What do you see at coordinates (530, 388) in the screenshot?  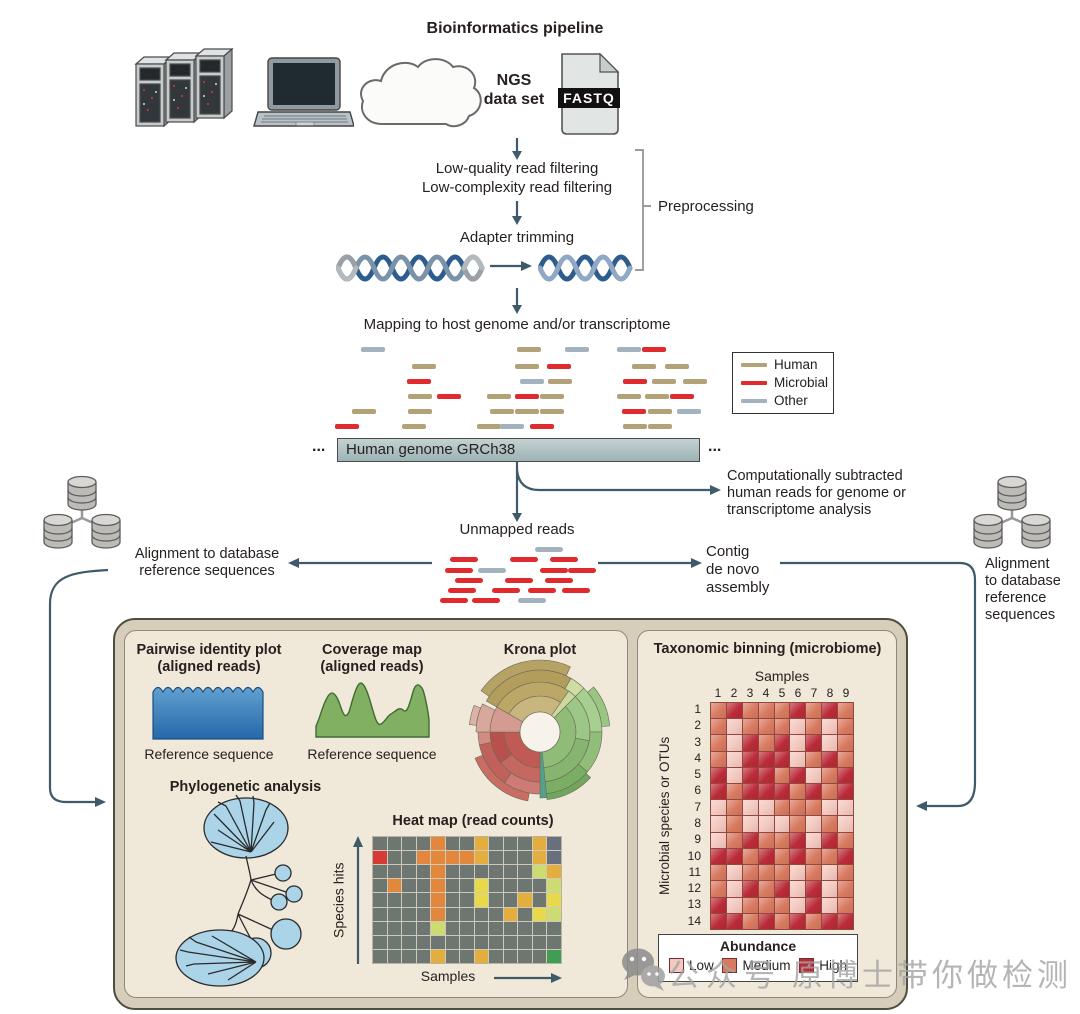 I see `mapped-reads-scatter` at bounding box center [530, 388].